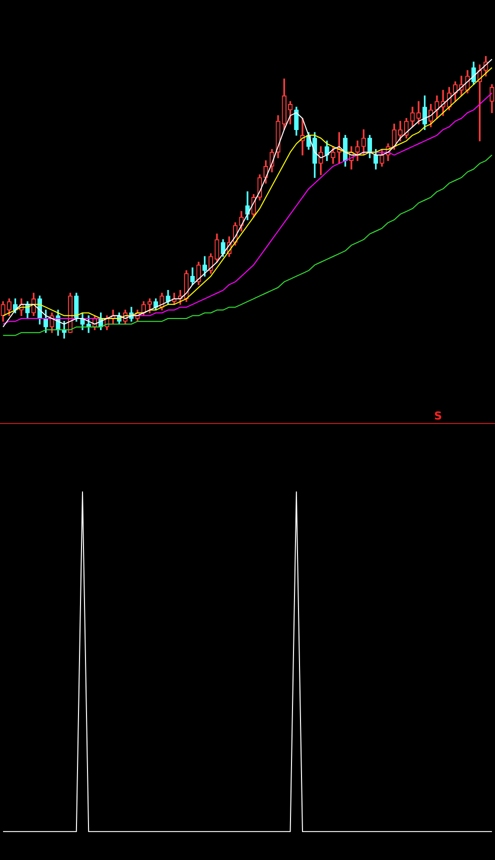  What do you see at coordinates (438, 415) in the screenshot?
I see `text: S` at bounding box center [438, 415].